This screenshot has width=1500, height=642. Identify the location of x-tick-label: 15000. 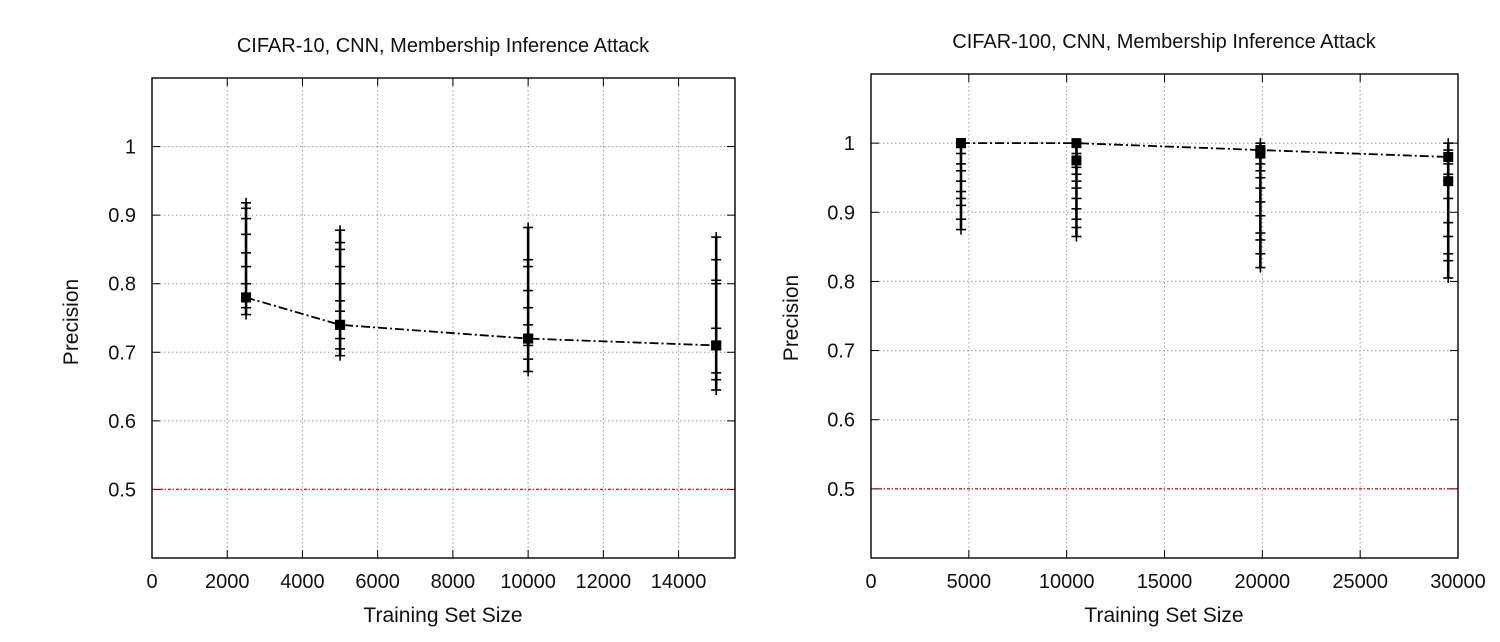
(1165, 582).